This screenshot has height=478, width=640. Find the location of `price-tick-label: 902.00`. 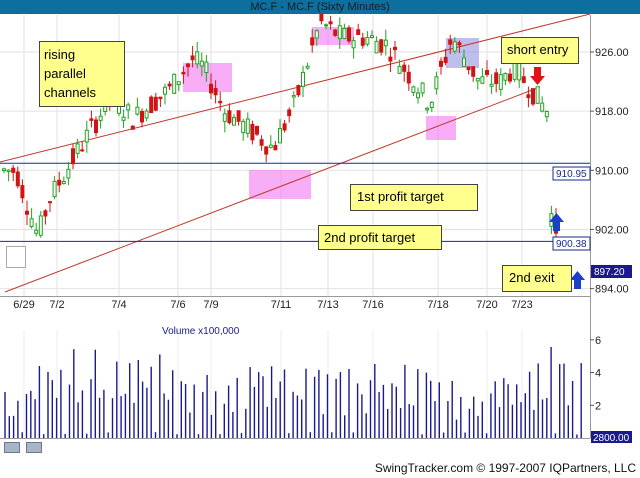

price-tick-label: 902.00 is located at coordinates (612, 230).